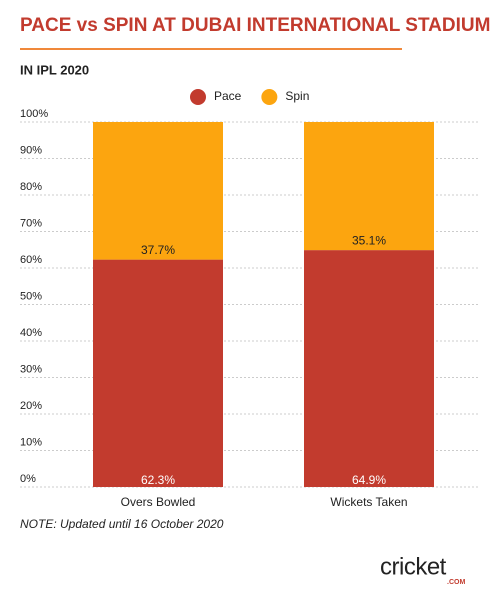 The height and width of the screenshot is (600, 500). Describe the element at coordinates (31, 150) in the screenshot. I see `y-tick-label: 90%` at that location.